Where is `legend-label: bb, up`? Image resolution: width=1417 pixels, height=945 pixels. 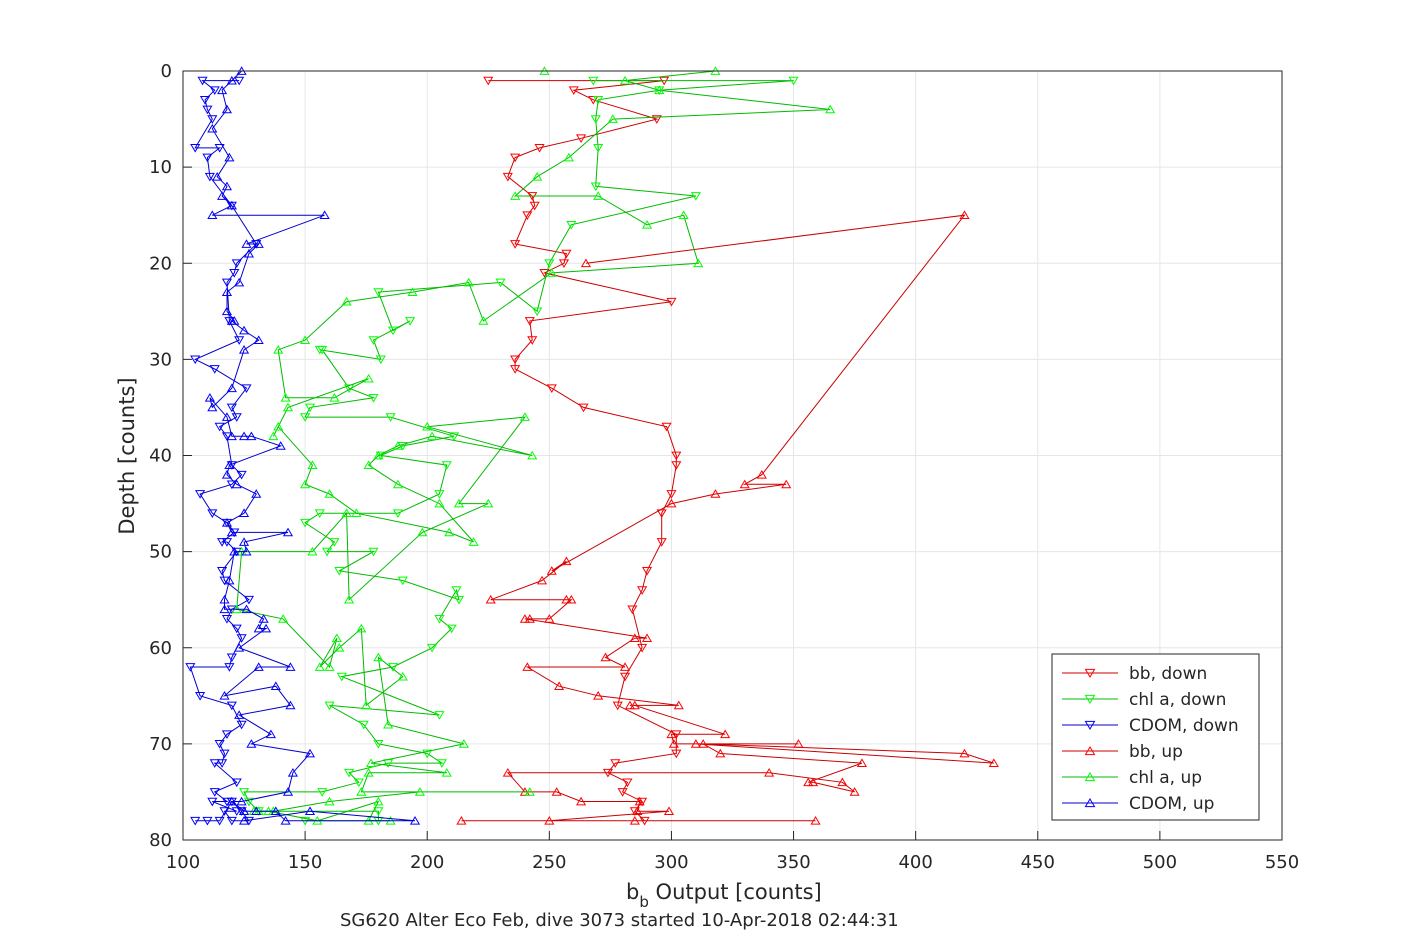 legend-label: bb, up is located at coordinates (1156, 752).